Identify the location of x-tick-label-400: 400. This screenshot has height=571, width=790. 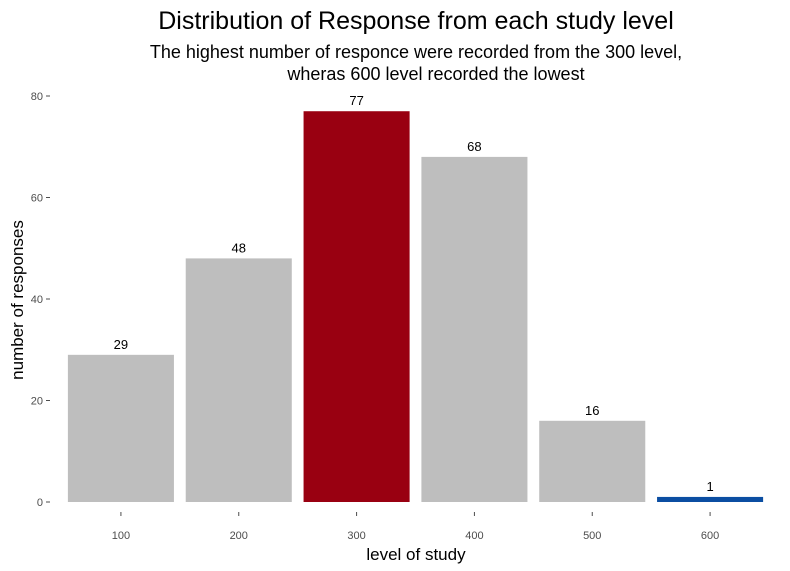
(474, 536).